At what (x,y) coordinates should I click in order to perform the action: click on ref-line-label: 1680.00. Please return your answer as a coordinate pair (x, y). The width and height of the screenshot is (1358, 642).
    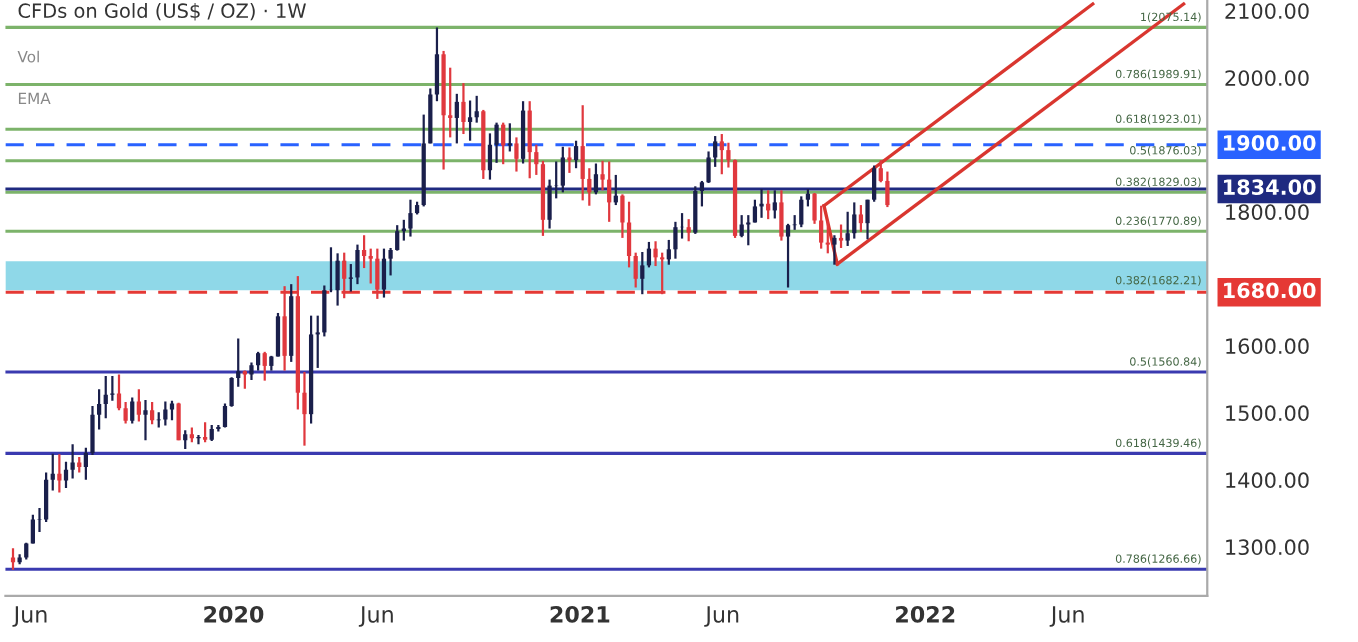
    Looking at the image, I should click on (1270, 290).